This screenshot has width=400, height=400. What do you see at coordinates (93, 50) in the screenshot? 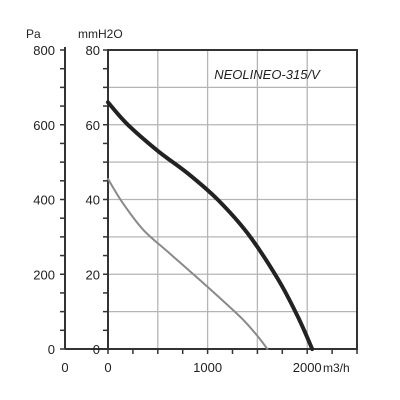
I see `y-tick-label-mm: 80` at bounding box center [93, 50].